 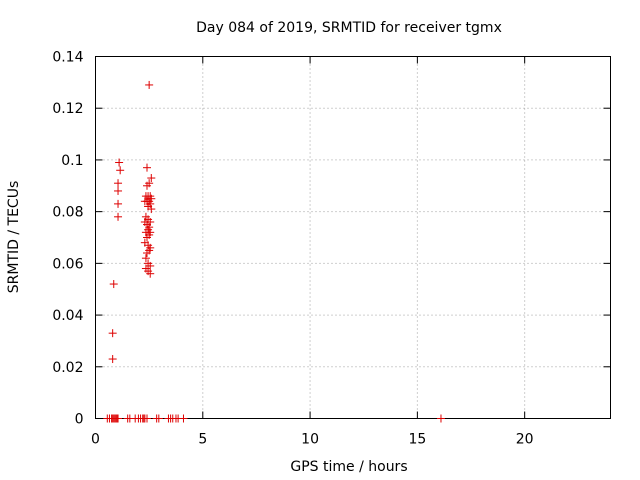 I want to click on x-axis-label: GPS time / hours, so click(x=348, y=467).